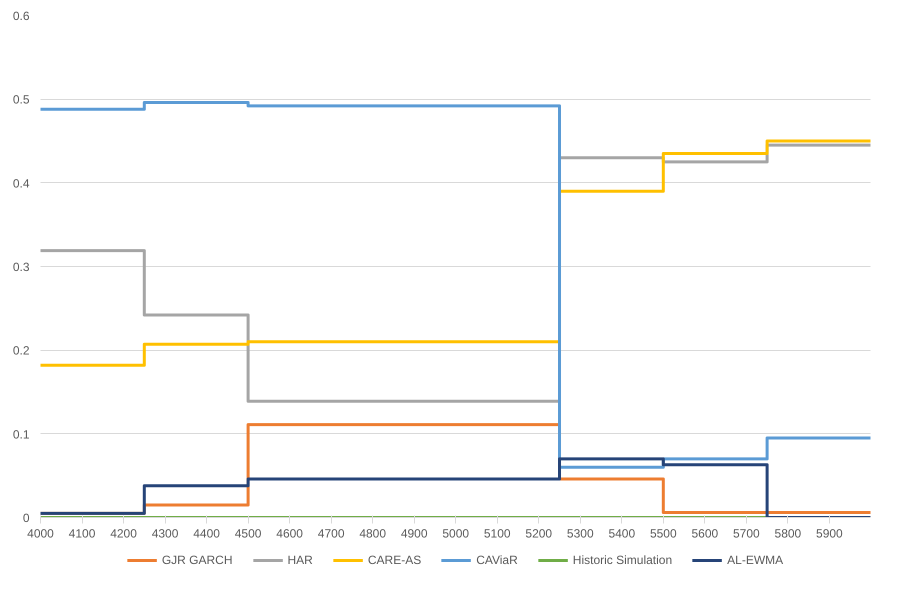  I want to click on x-tick-label: 5900, so click(830, 533).